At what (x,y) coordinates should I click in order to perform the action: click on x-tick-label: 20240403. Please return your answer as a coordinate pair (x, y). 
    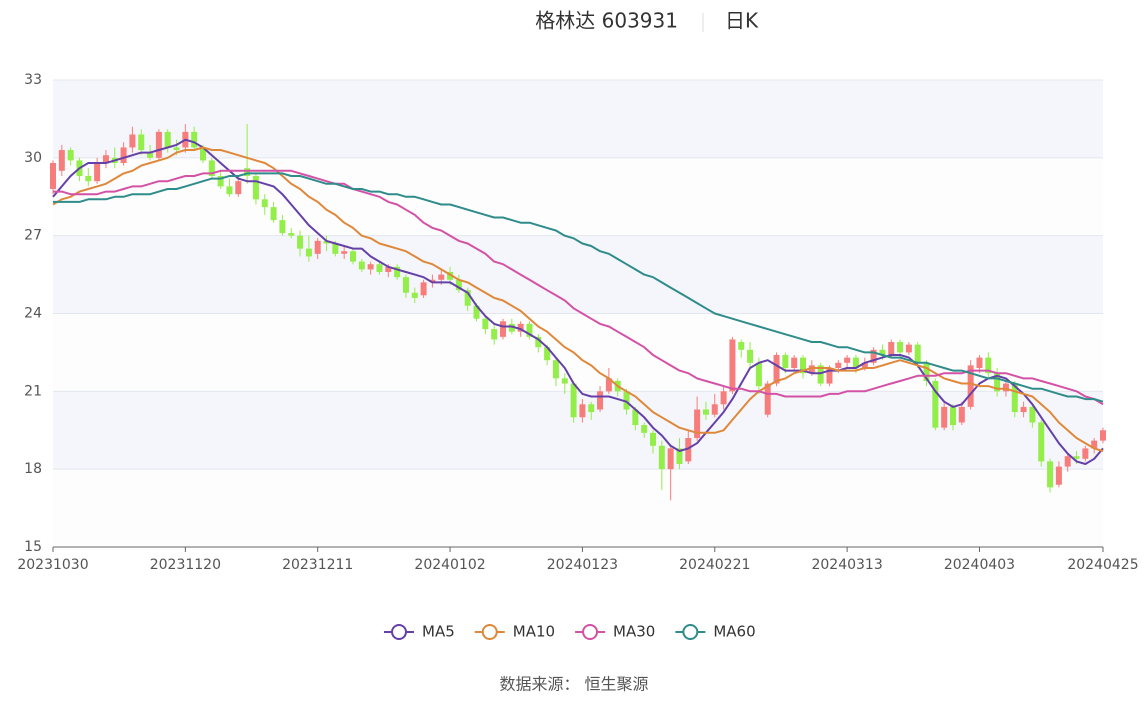
    Looking at the image, I should click on (979, 565).